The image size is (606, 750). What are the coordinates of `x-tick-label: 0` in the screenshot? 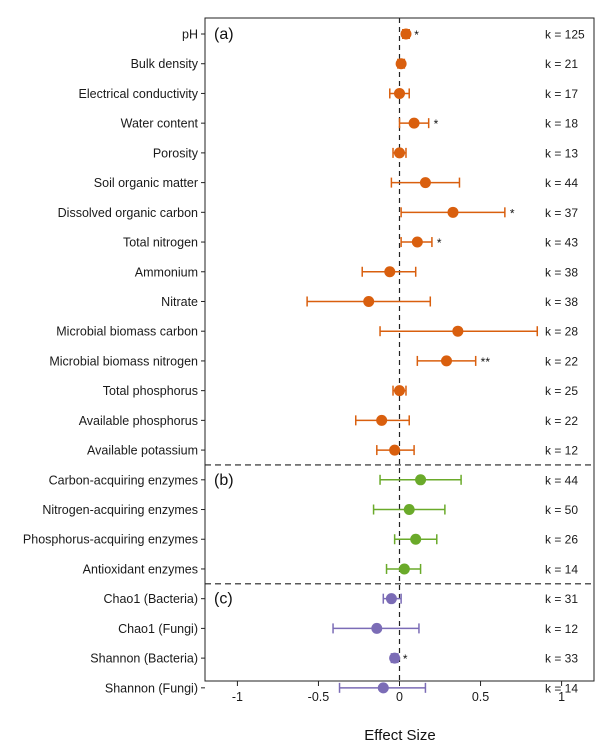 It's located at (399, 697).